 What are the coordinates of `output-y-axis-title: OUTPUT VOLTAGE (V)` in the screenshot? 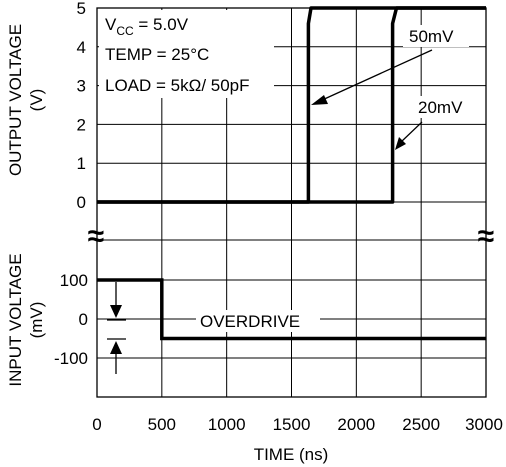 It's located at (26, 100).